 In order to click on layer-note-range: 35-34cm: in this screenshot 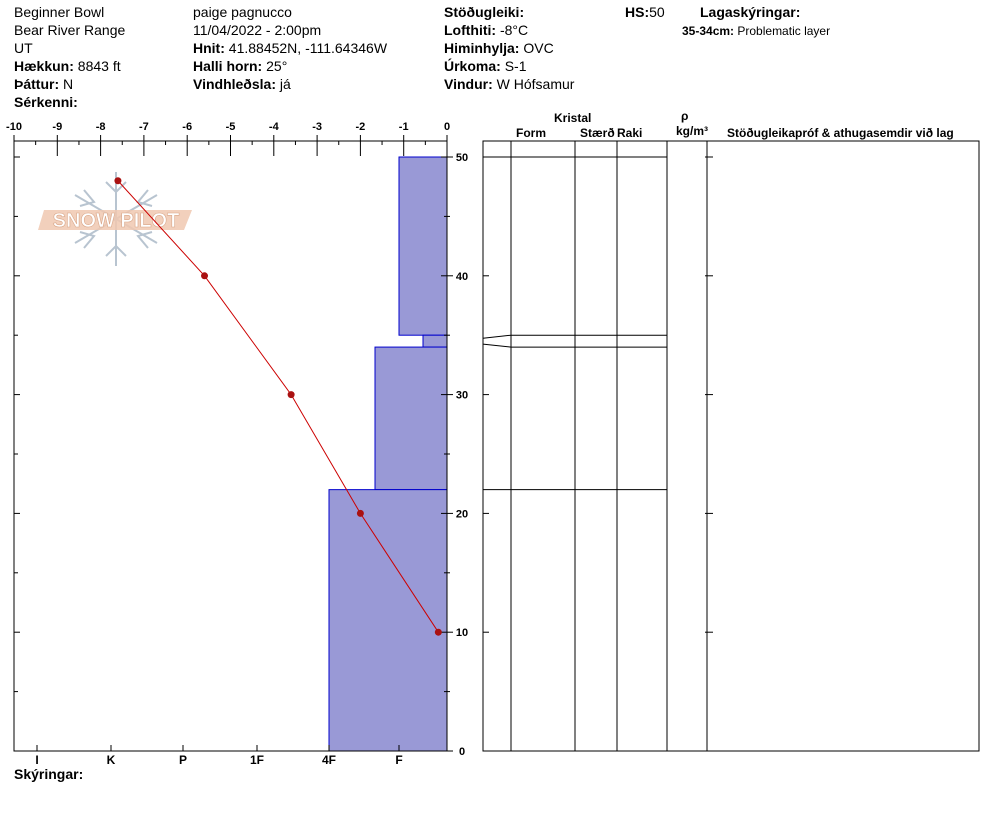, I will do `click(708, 31)`.